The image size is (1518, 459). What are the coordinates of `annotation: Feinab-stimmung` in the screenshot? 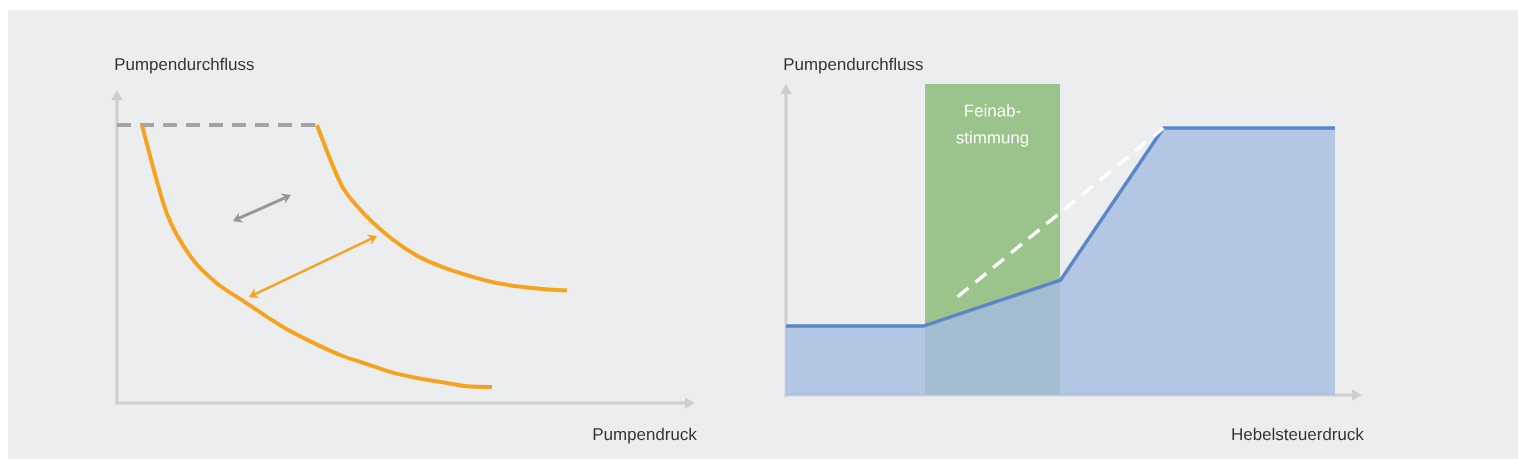 It's located at (992, 125).